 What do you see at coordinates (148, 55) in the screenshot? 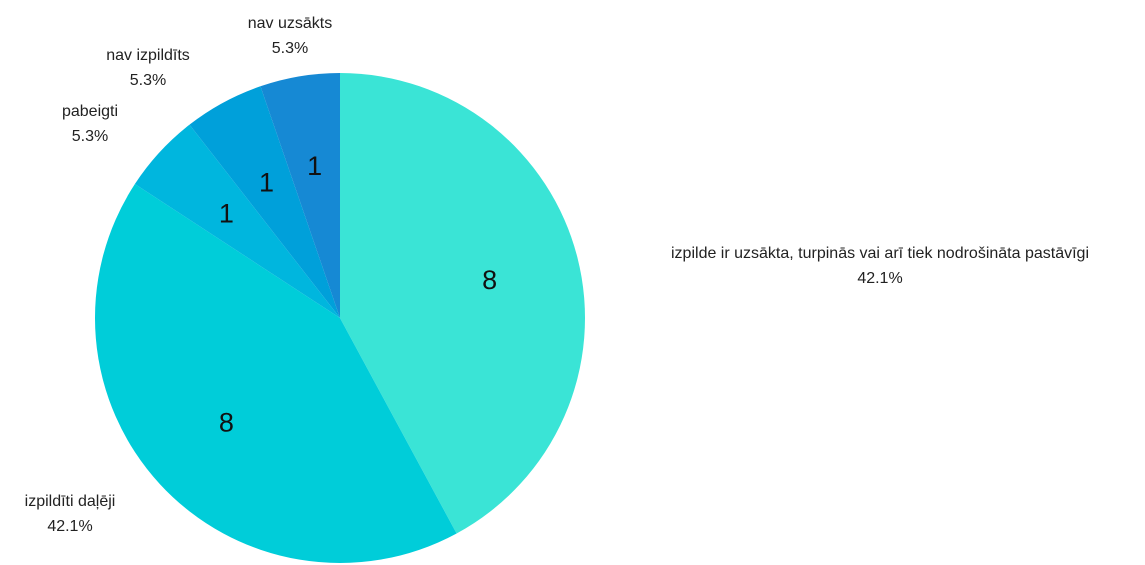
I see `slice-category-label: nav izpildīts` at bounding box center [148, 55].